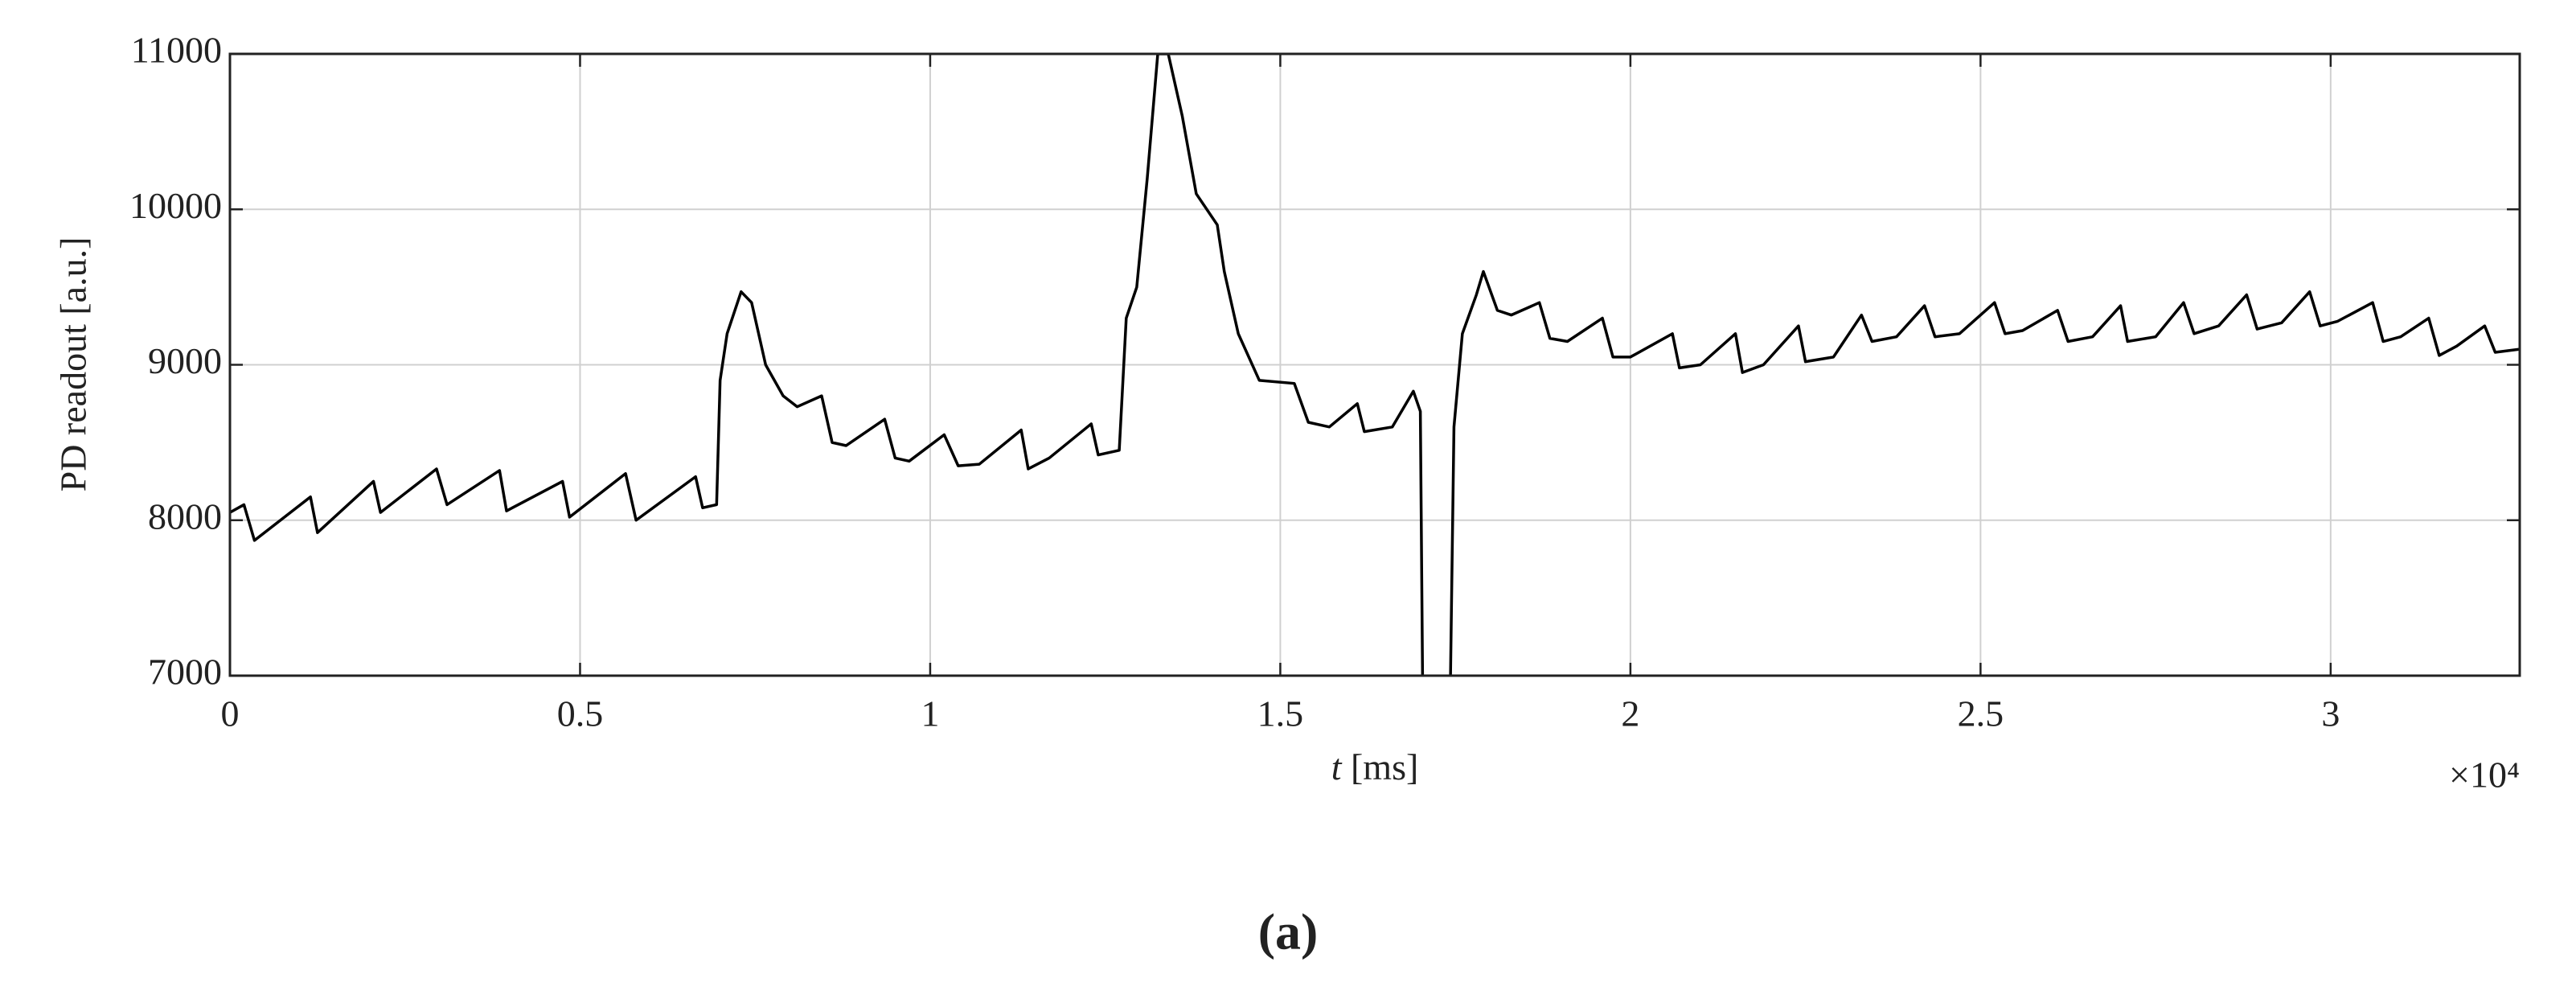 Image resolution: width=2576 pixels, height=995 pixels. What do you see at coordinates (1280, 713) in the screenshot?
I see `x-tick-label: 1.5` at bounding box center [1280, 713].